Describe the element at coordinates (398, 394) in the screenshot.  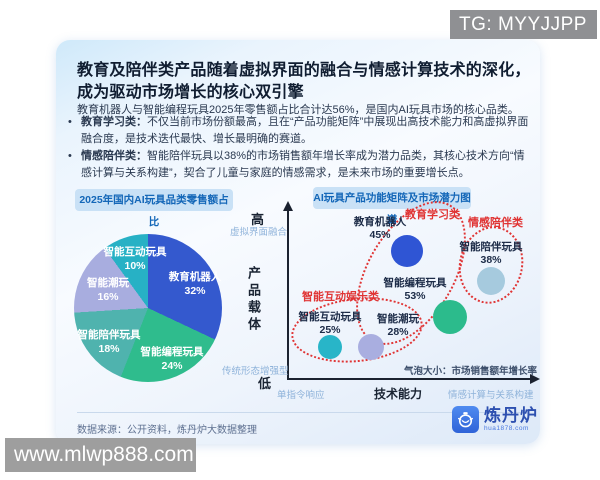
I see `x-axis-title: 技术能力` at that location.